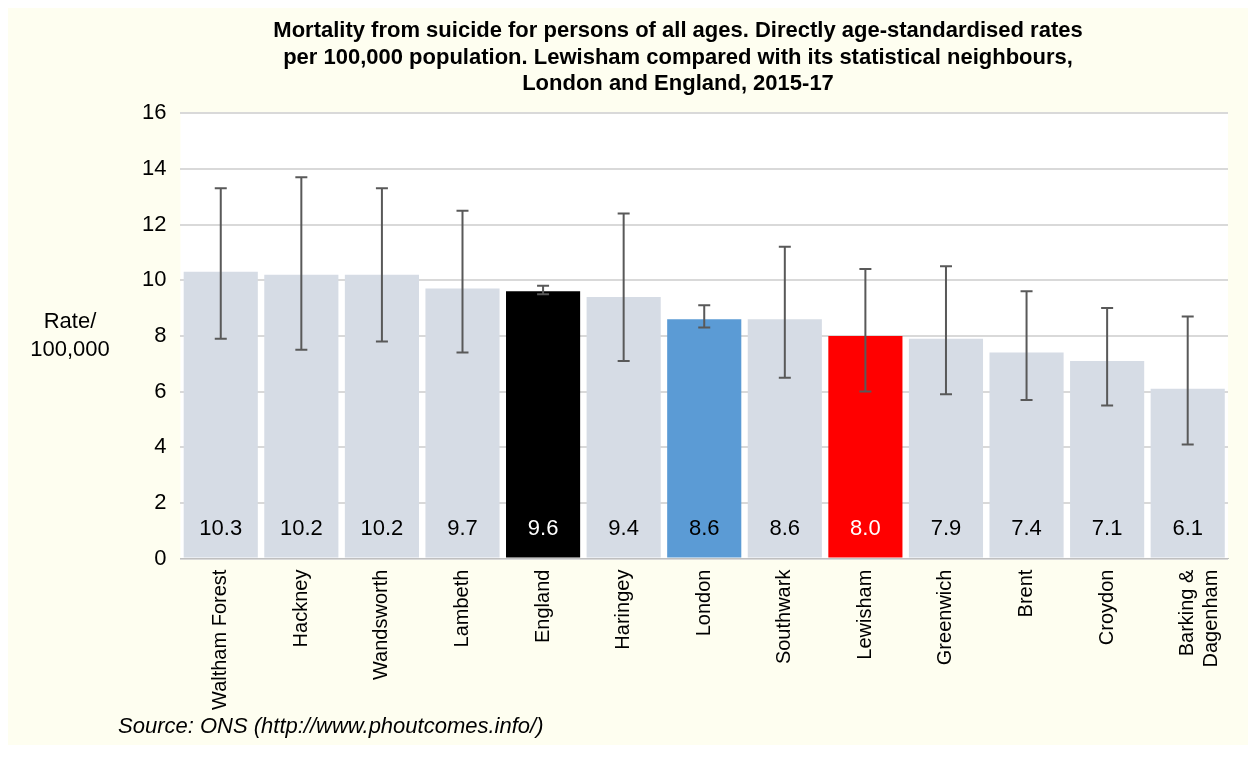  I want to click on x-tick-label: England, so click(541, 606).